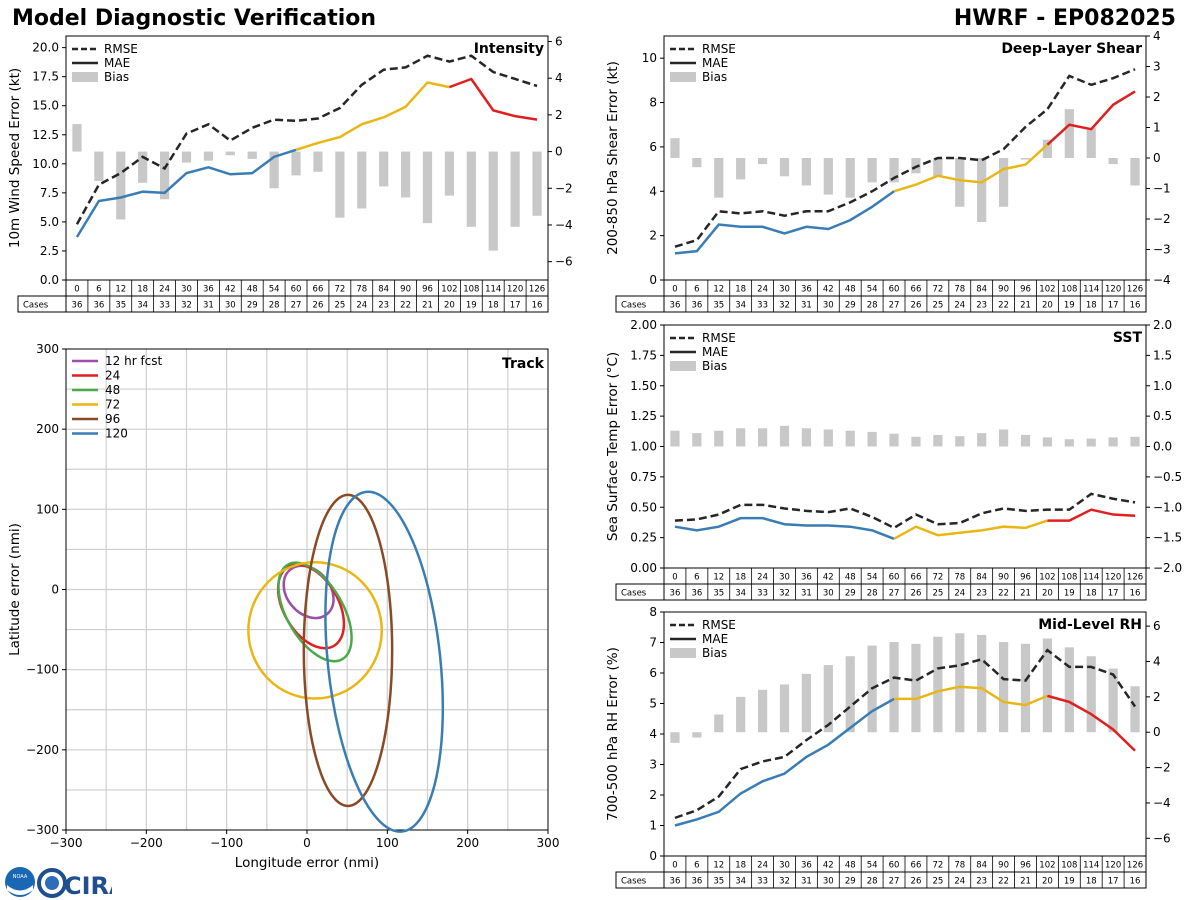 Image resolution: width=1200 pixels, height=900 pixels. Describe the element at coordinates (905, 734) in the screenshot. I see `rmse-line` at that location.